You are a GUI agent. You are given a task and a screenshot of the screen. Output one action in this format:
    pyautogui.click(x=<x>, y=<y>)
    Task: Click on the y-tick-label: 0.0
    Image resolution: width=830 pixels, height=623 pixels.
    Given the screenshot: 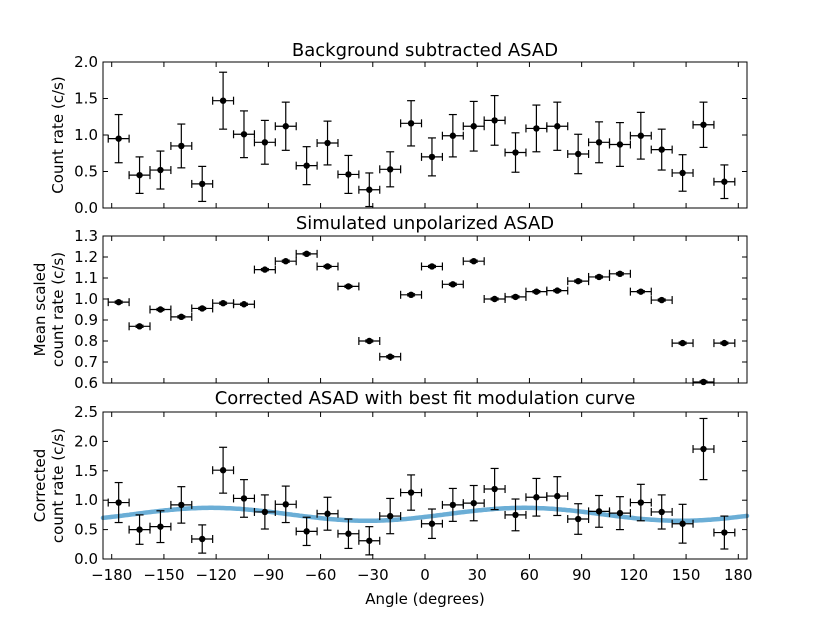 What is the action you would take?
    pyautogui.click(x=86, y=559)
    